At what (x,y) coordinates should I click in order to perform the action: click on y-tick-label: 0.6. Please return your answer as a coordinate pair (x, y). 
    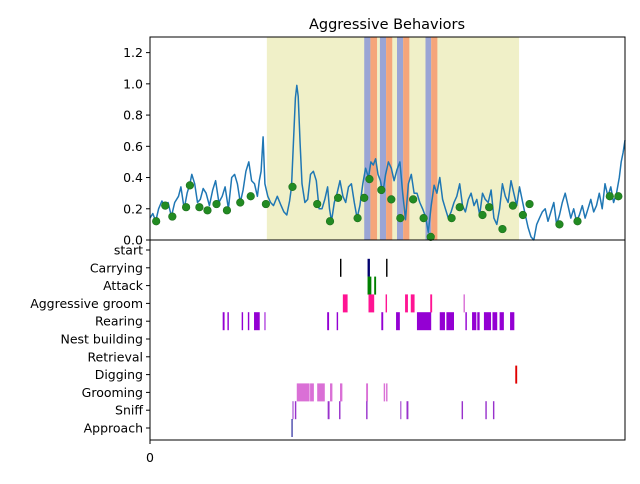
    Looking at the image, I should click on (133, 146).